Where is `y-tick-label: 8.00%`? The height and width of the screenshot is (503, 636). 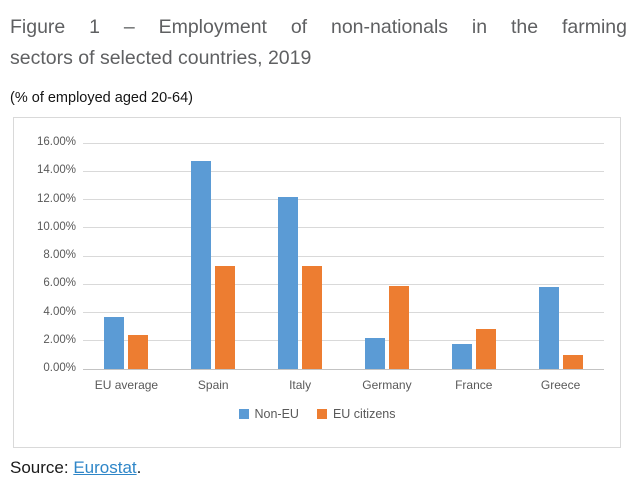 y-tick-label: 8.00% is located at coordinates (59, 255).